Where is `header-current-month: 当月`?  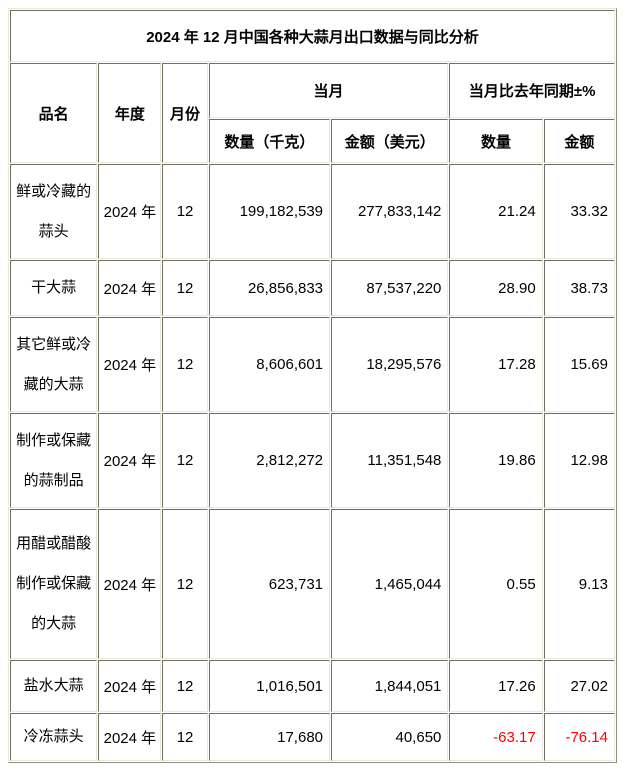 header-current-month: 当月 is located at coordinates (328, 90).